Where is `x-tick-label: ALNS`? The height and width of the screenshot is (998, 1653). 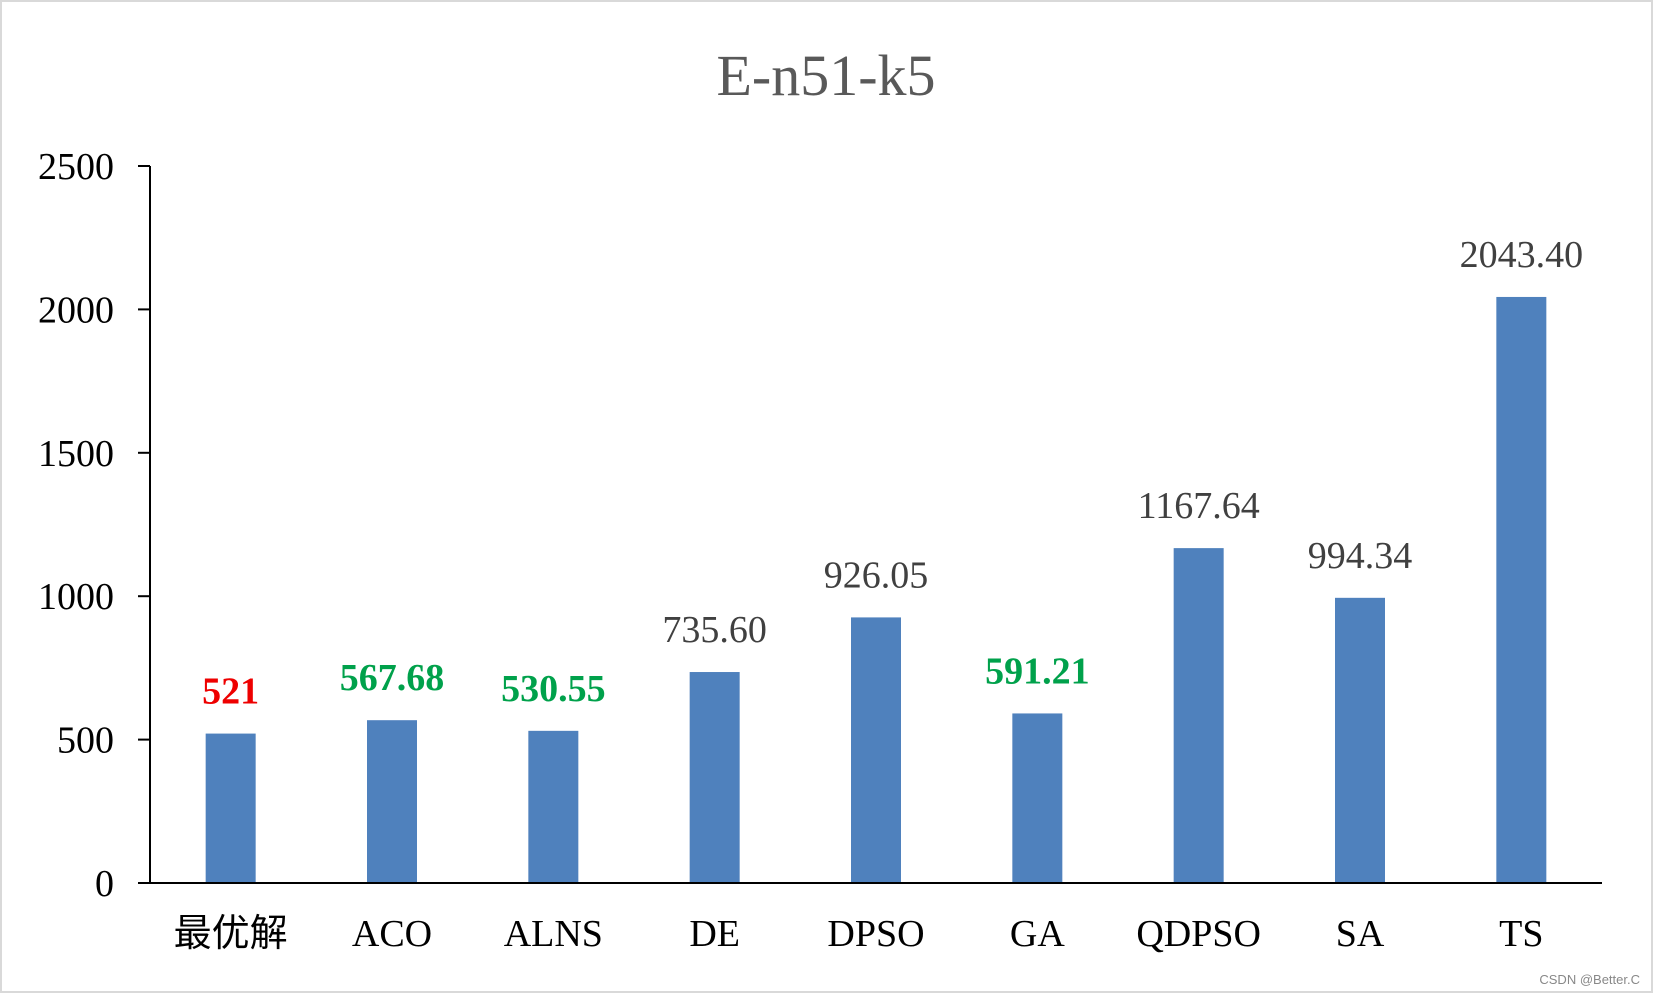 x-tick-label: ALNS is located at coordinates (553, 934).